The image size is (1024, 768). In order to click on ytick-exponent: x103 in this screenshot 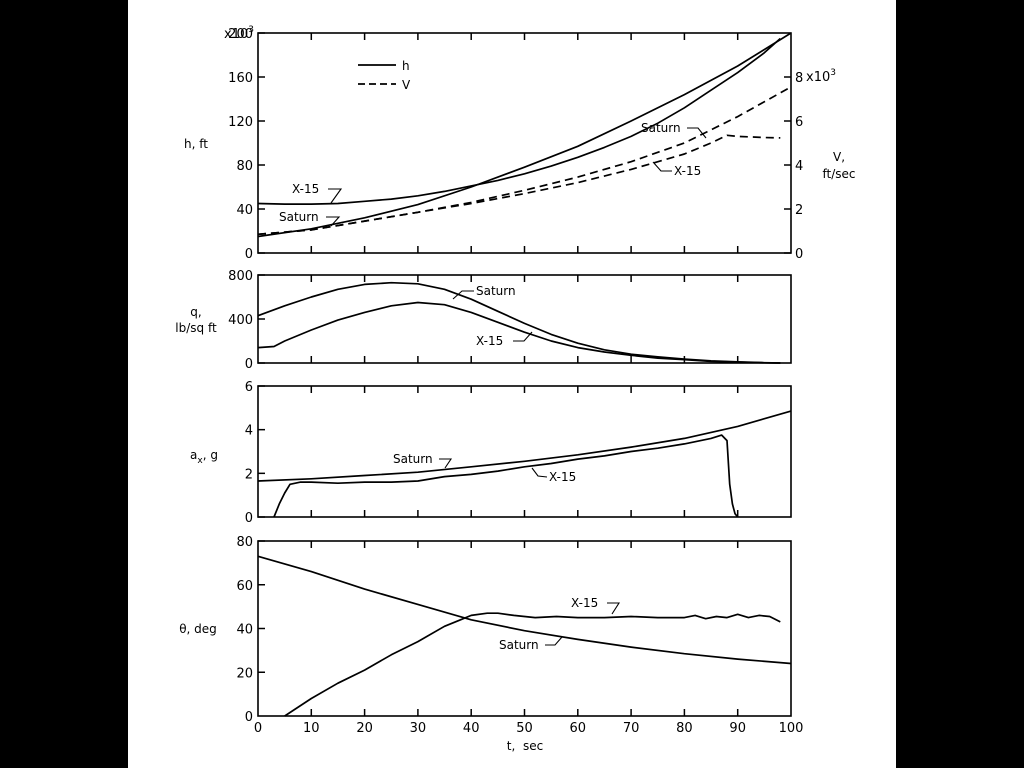, I will do `click(239, 33)`.